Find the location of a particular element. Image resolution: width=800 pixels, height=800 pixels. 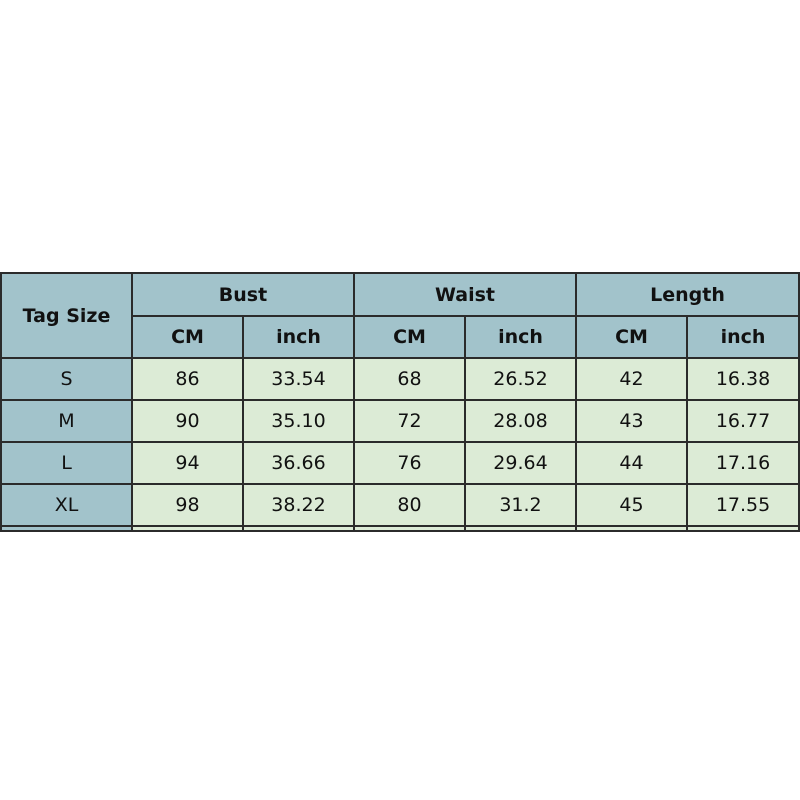

bust-header: Bust is located at coordinates (243, 294).